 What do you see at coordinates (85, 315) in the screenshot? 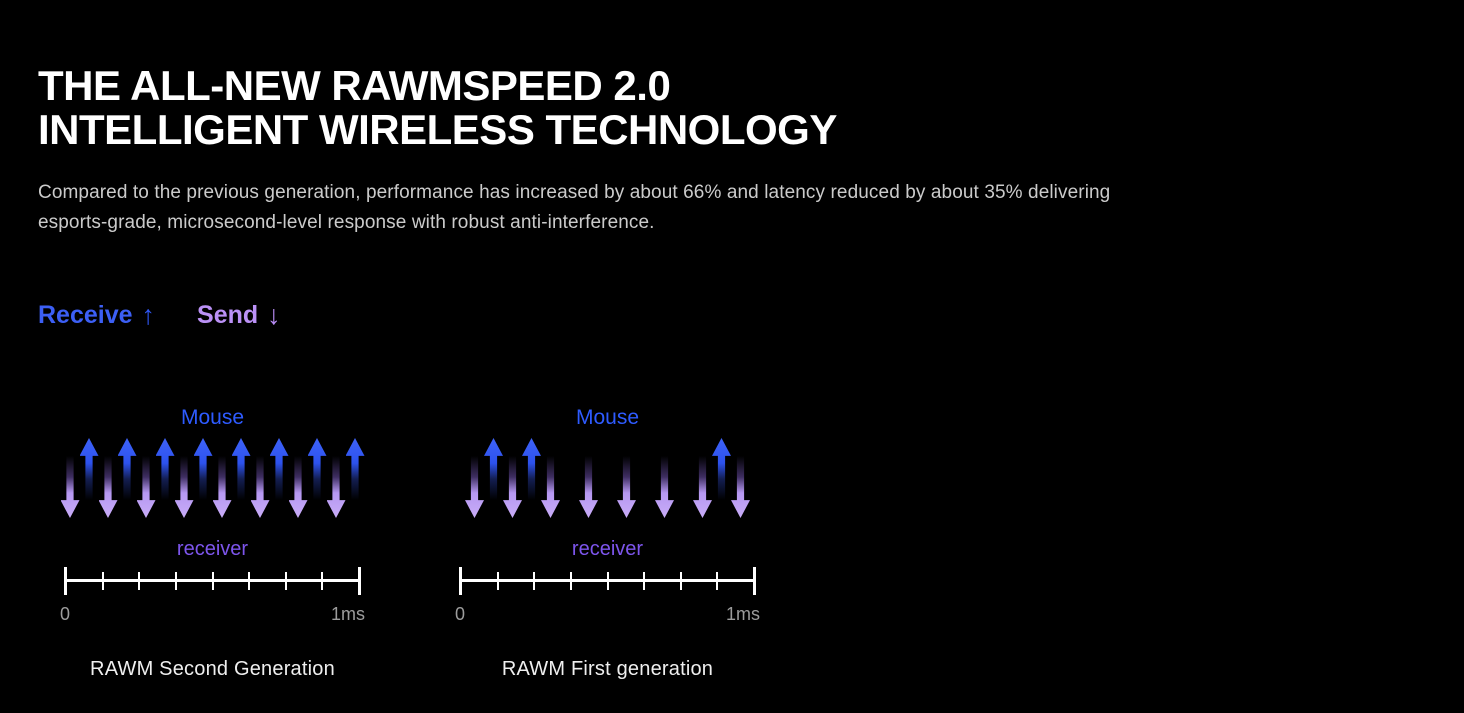
I see `receive-label: Receive` at bounding box center [85, 315].